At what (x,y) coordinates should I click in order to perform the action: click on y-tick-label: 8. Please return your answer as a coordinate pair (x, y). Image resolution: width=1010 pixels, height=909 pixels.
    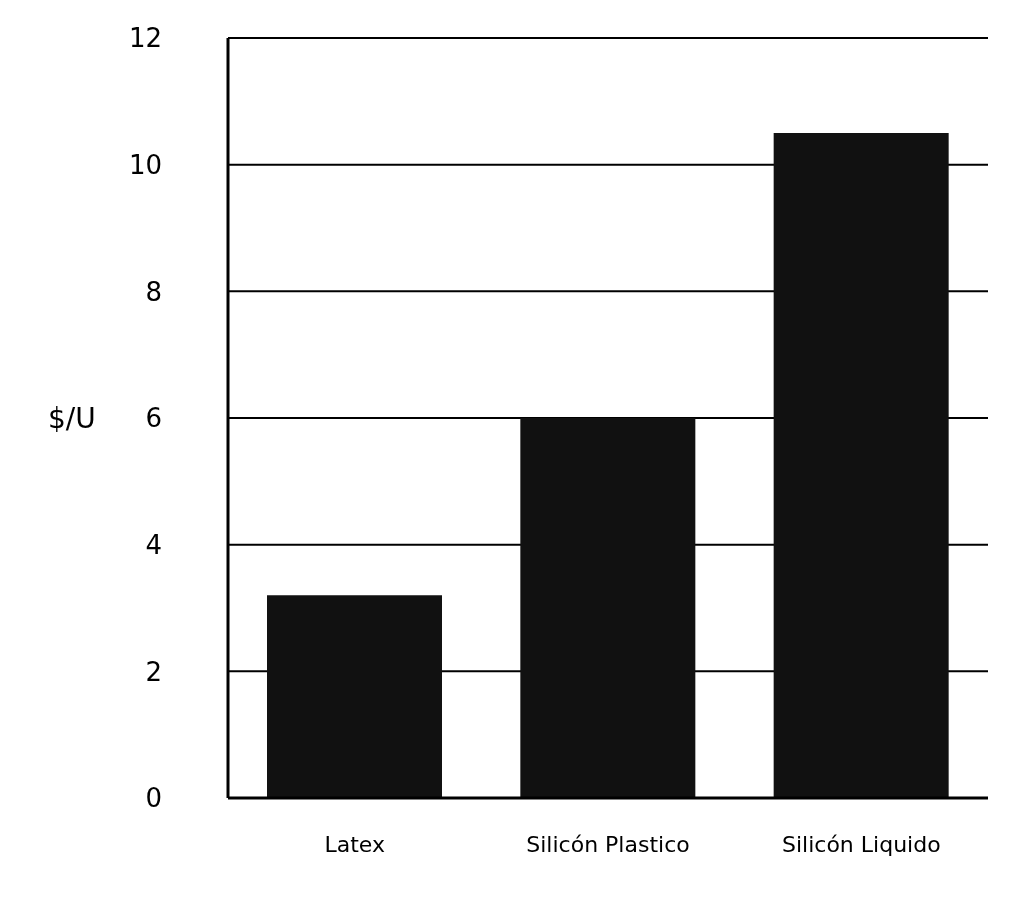
    Looking at the image, I should click on (153, 291).